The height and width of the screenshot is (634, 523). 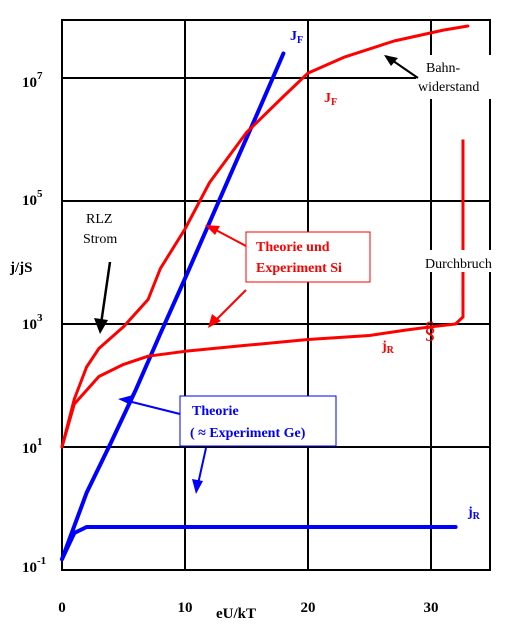 I want to click on x-tick-labels: 0 10 20 30, so click(x=248, y=608).